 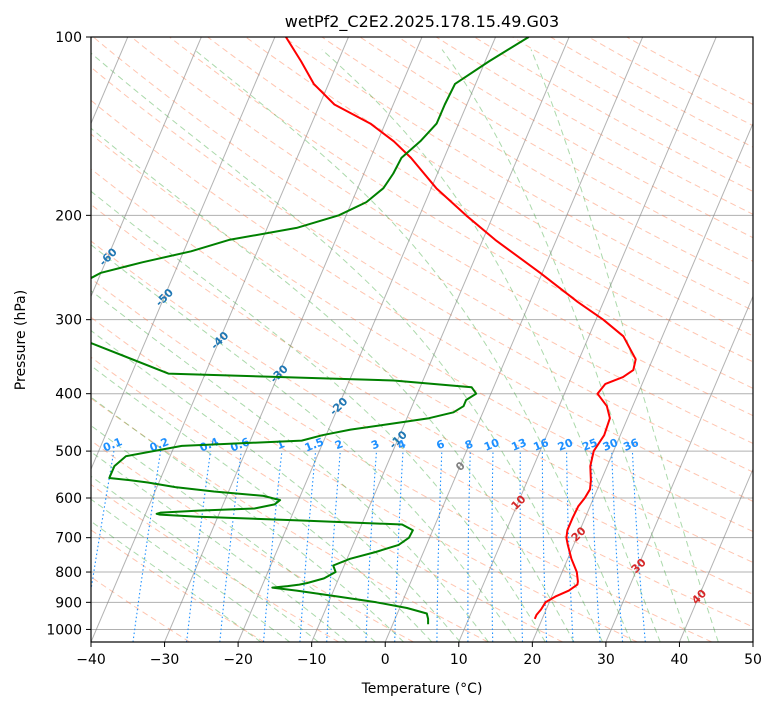 I want to click on mixing-ratio-label: 36, so click(x=631, y=445).